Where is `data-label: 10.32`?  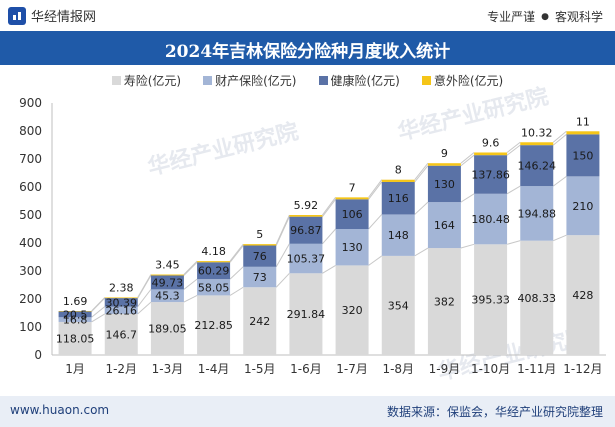 data-label: 10.32 is located at coordinates (537, 132).